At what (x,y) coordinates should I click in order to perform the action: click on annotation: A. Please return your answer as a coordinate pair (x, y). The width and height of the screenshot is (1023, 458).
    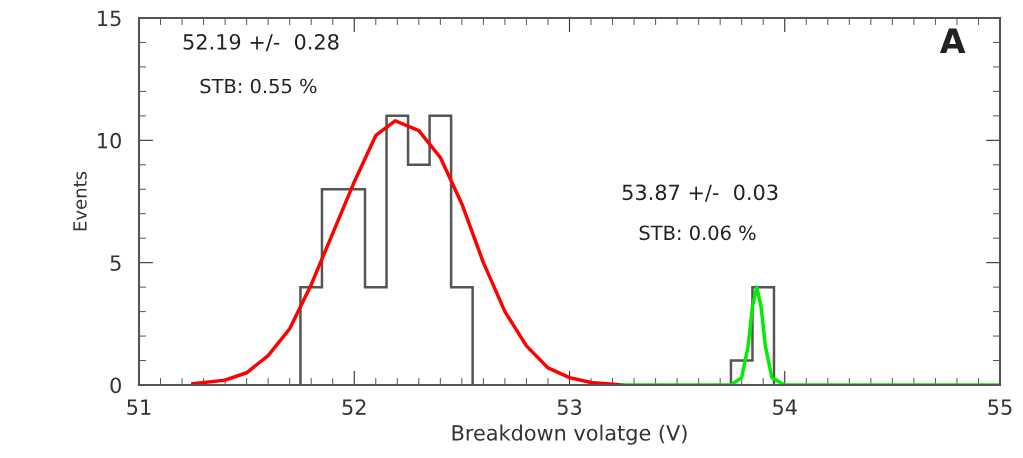
    Looking at the image, I should click on (952, 40).